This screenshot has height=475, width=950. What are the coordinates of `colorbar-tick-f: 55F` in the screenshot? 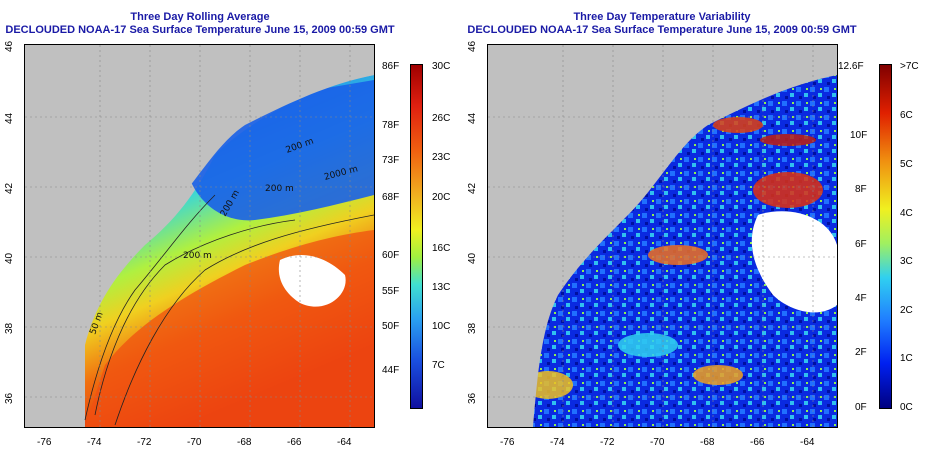 It's located at (391, 291).